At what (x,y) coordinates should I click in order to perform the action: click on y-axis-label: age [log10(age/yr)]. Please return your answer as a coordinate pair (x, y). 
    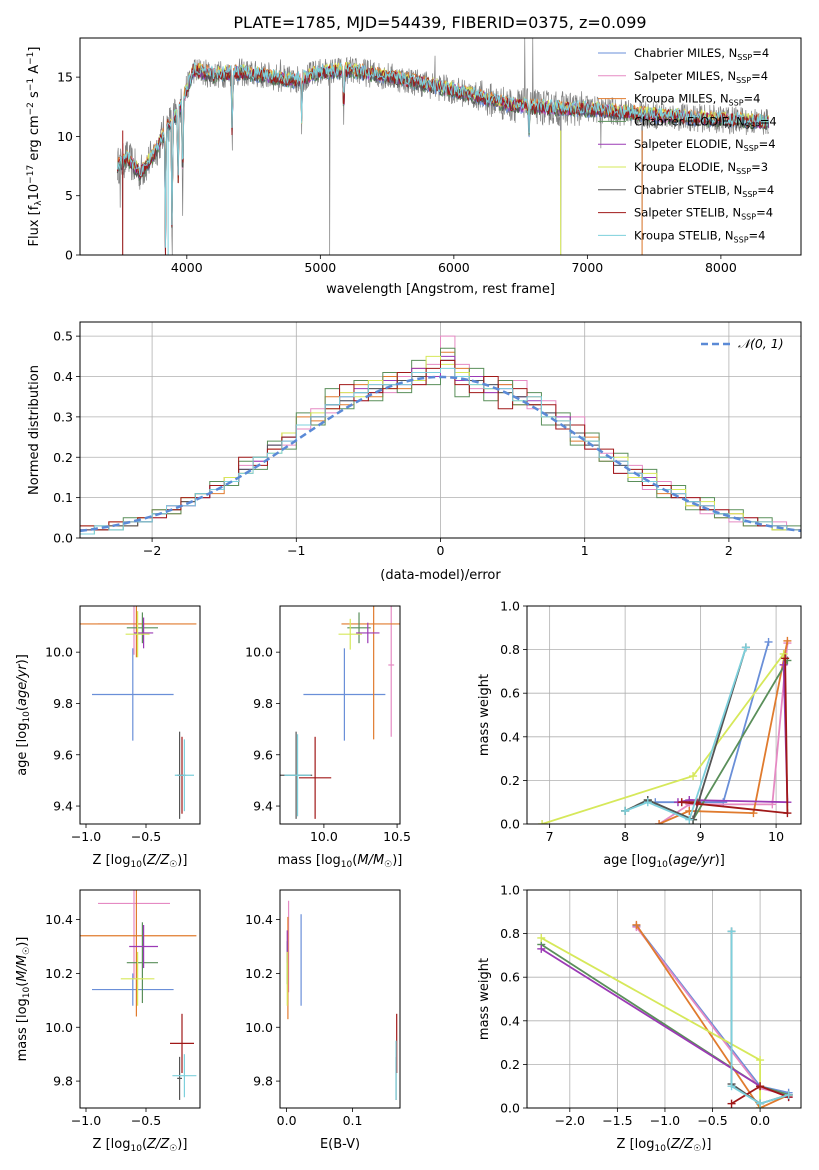
    Looking at the image, I should click on (23, 715).